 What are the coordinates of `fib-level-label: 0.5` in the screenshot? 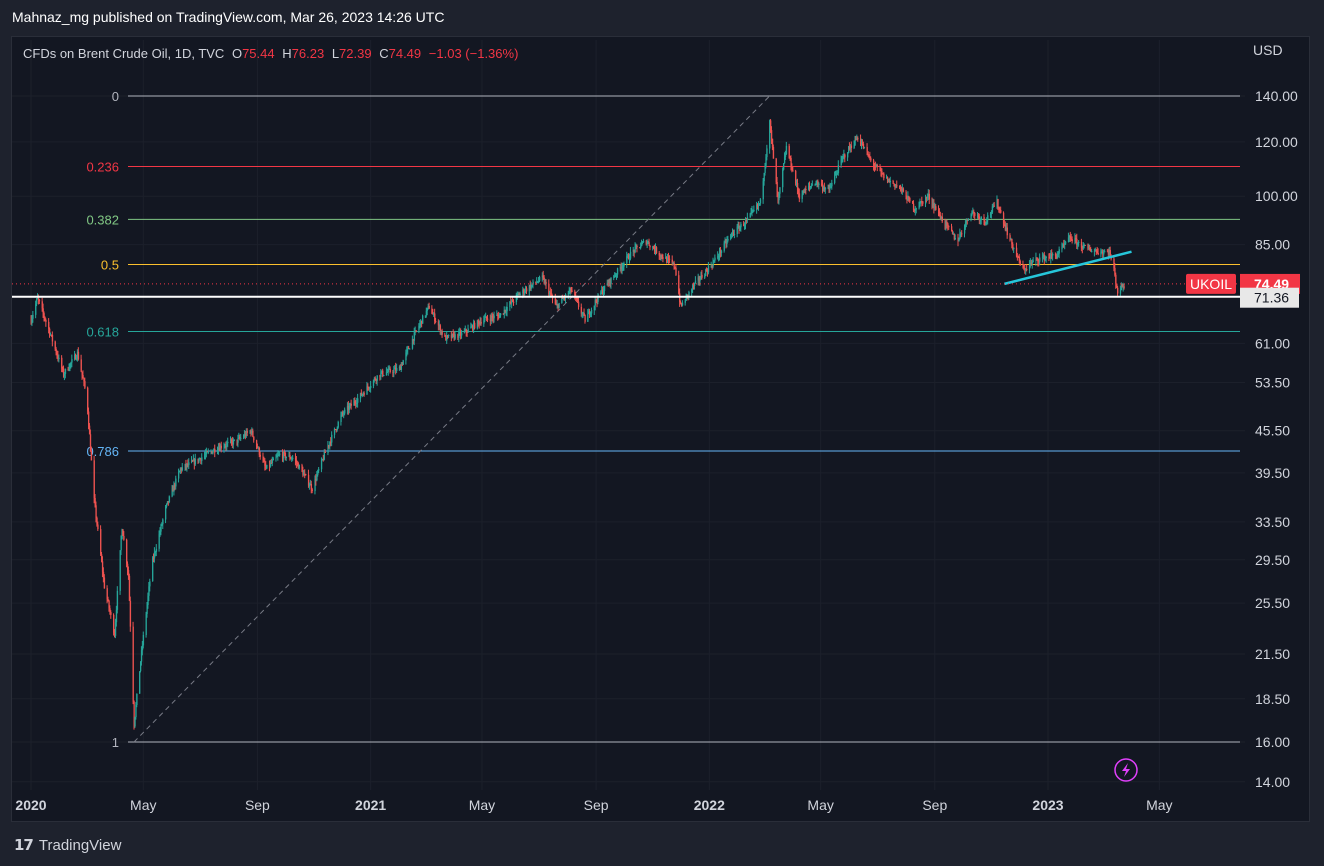 It's located at (110, 265).